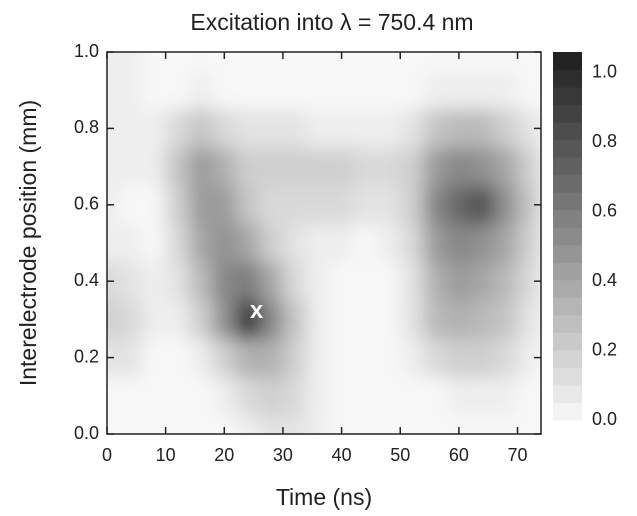 The image size is (637, 516). Describe the element at coordinates (604, 72) in the screenshot. I see `colorbar-tick-label: 1.0` at that location.